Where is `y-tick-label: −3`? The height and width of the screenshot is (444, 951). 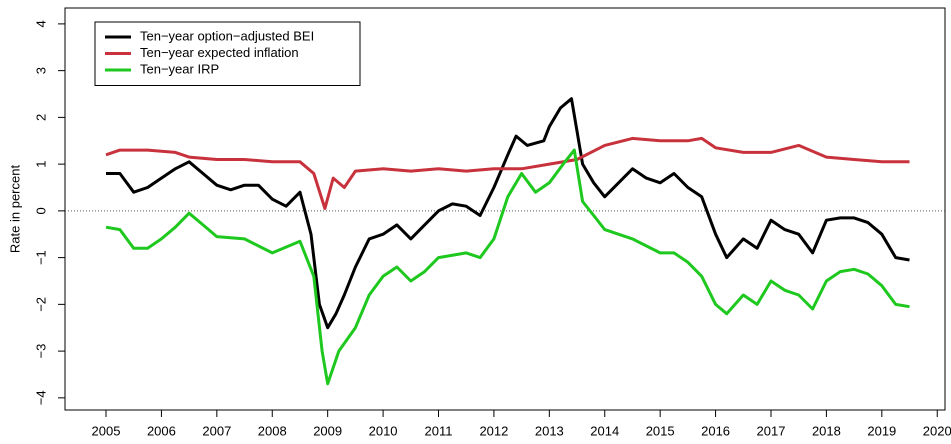
y-tick-label: −3 is located at coordinates (40, 351).